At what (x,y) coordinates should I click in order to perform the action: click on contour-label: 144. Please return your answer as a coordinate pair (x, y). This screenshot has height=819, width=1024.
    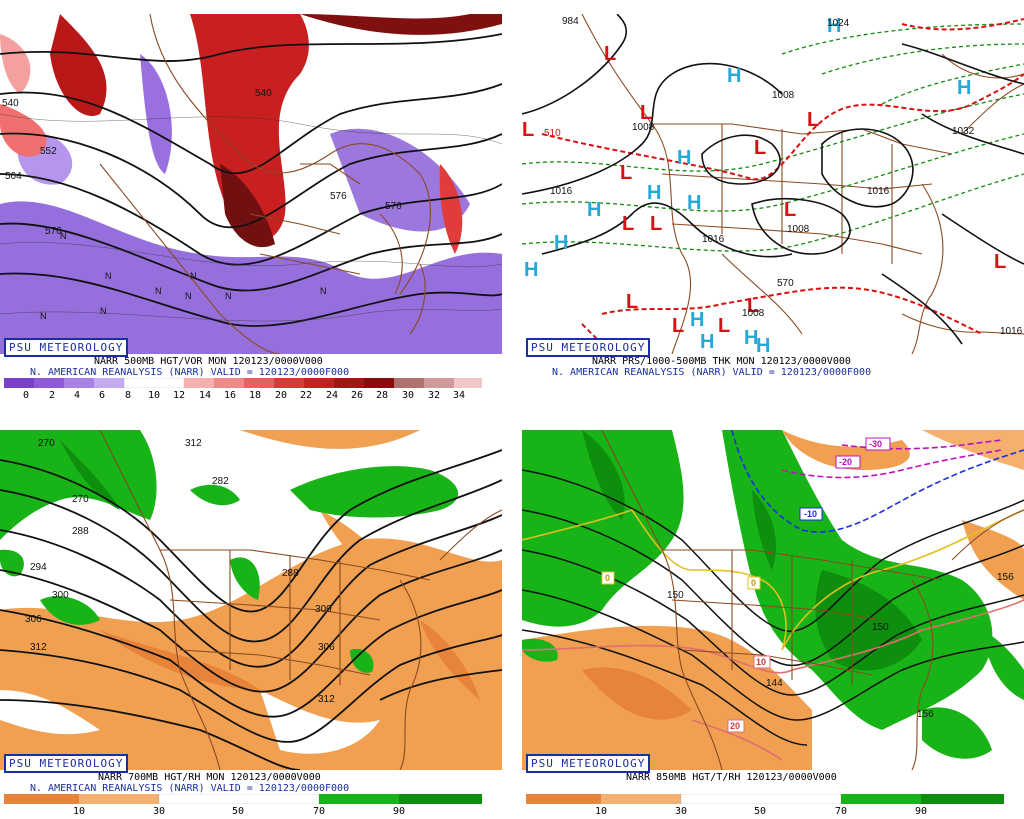
    Looking at the image, I should click on (774, 683).